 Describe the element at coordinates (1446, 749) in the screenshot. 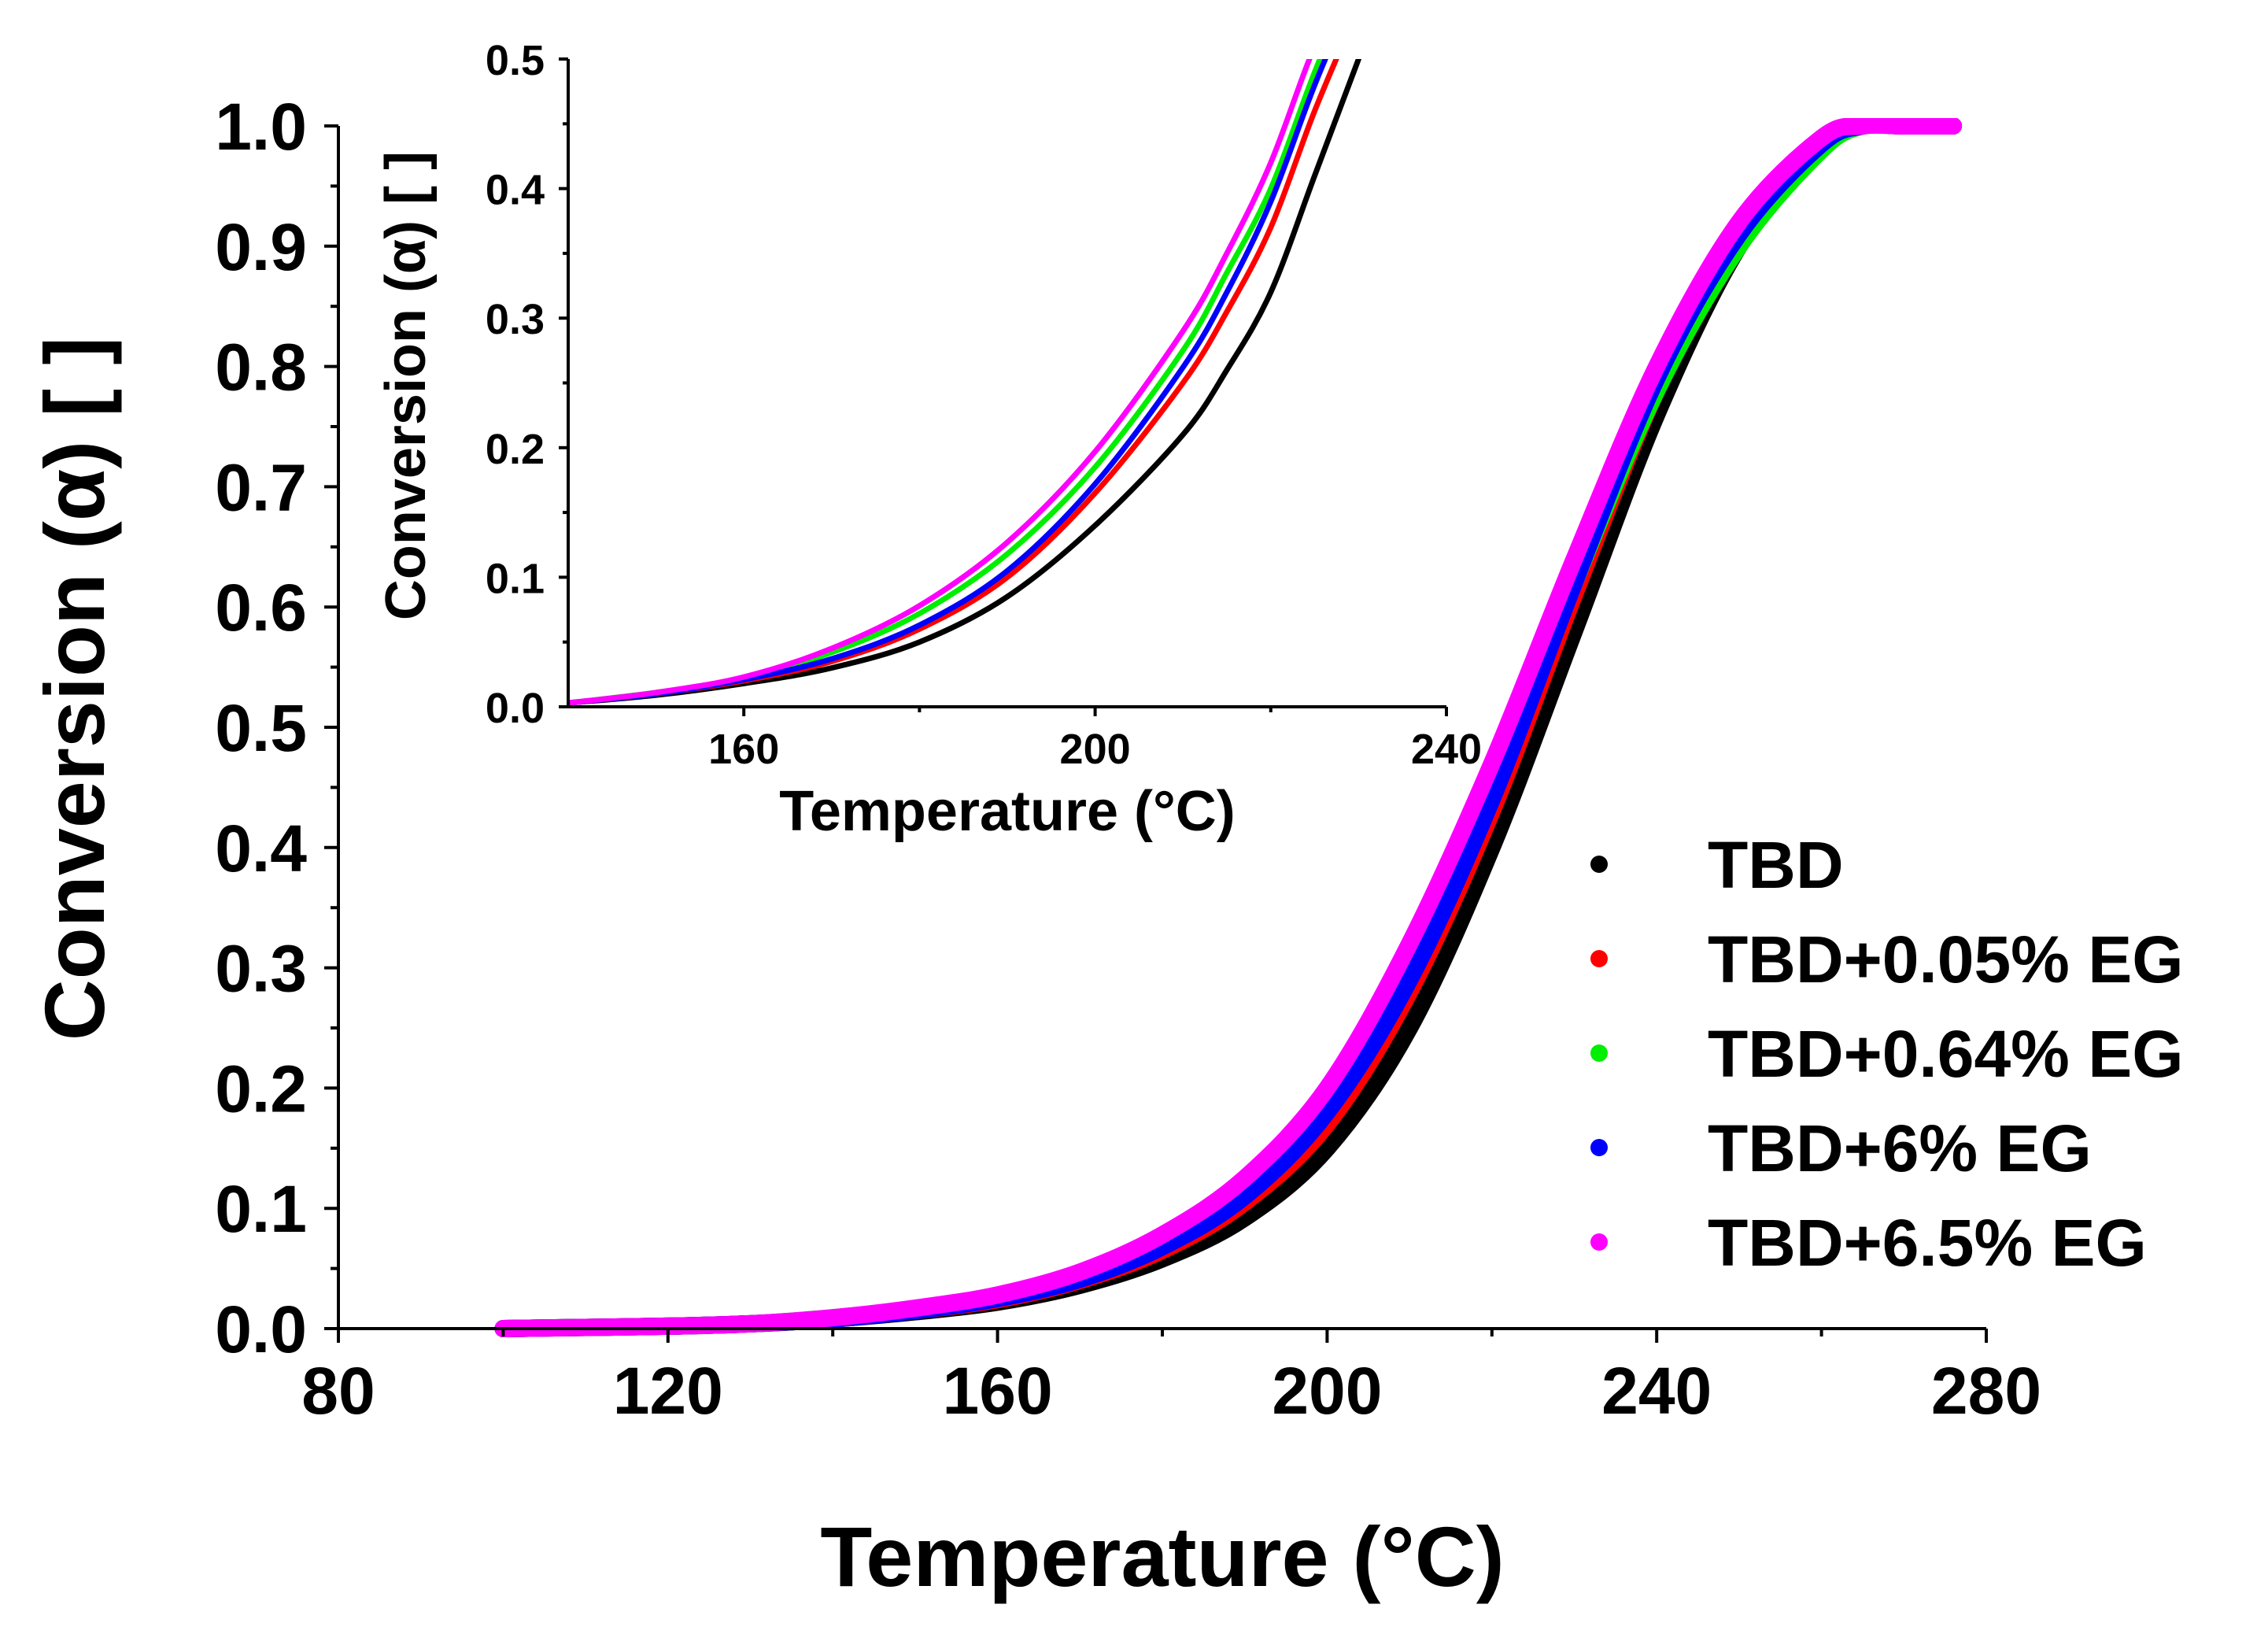

I see `inset-x-tick-label: 240` at that location.